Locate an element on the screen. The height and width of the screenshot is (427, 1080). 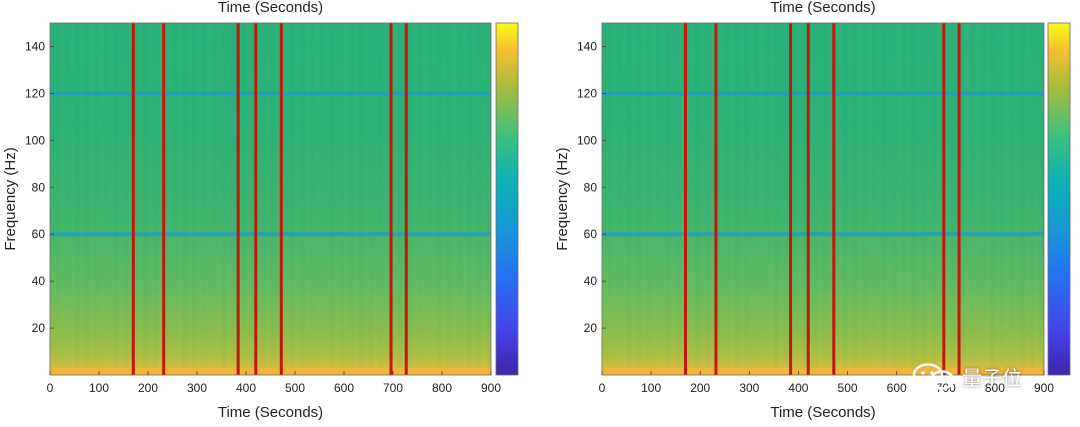
x-tick-label: 700 is located at coordinates (393, 388).